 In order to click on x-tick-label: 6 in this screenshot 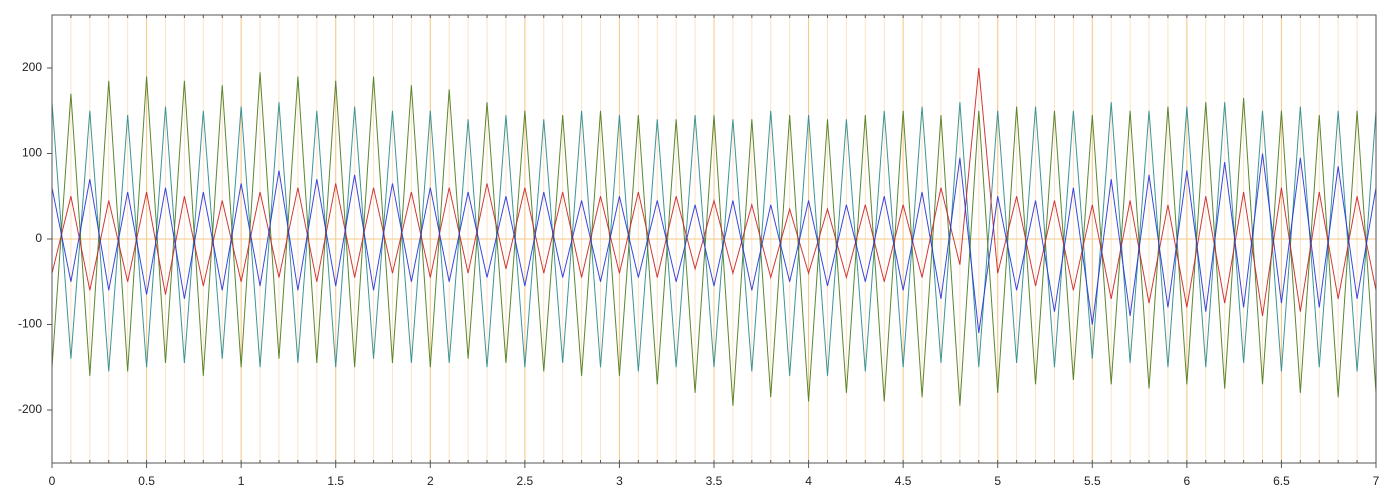, I will do `click(1187, 481)`.